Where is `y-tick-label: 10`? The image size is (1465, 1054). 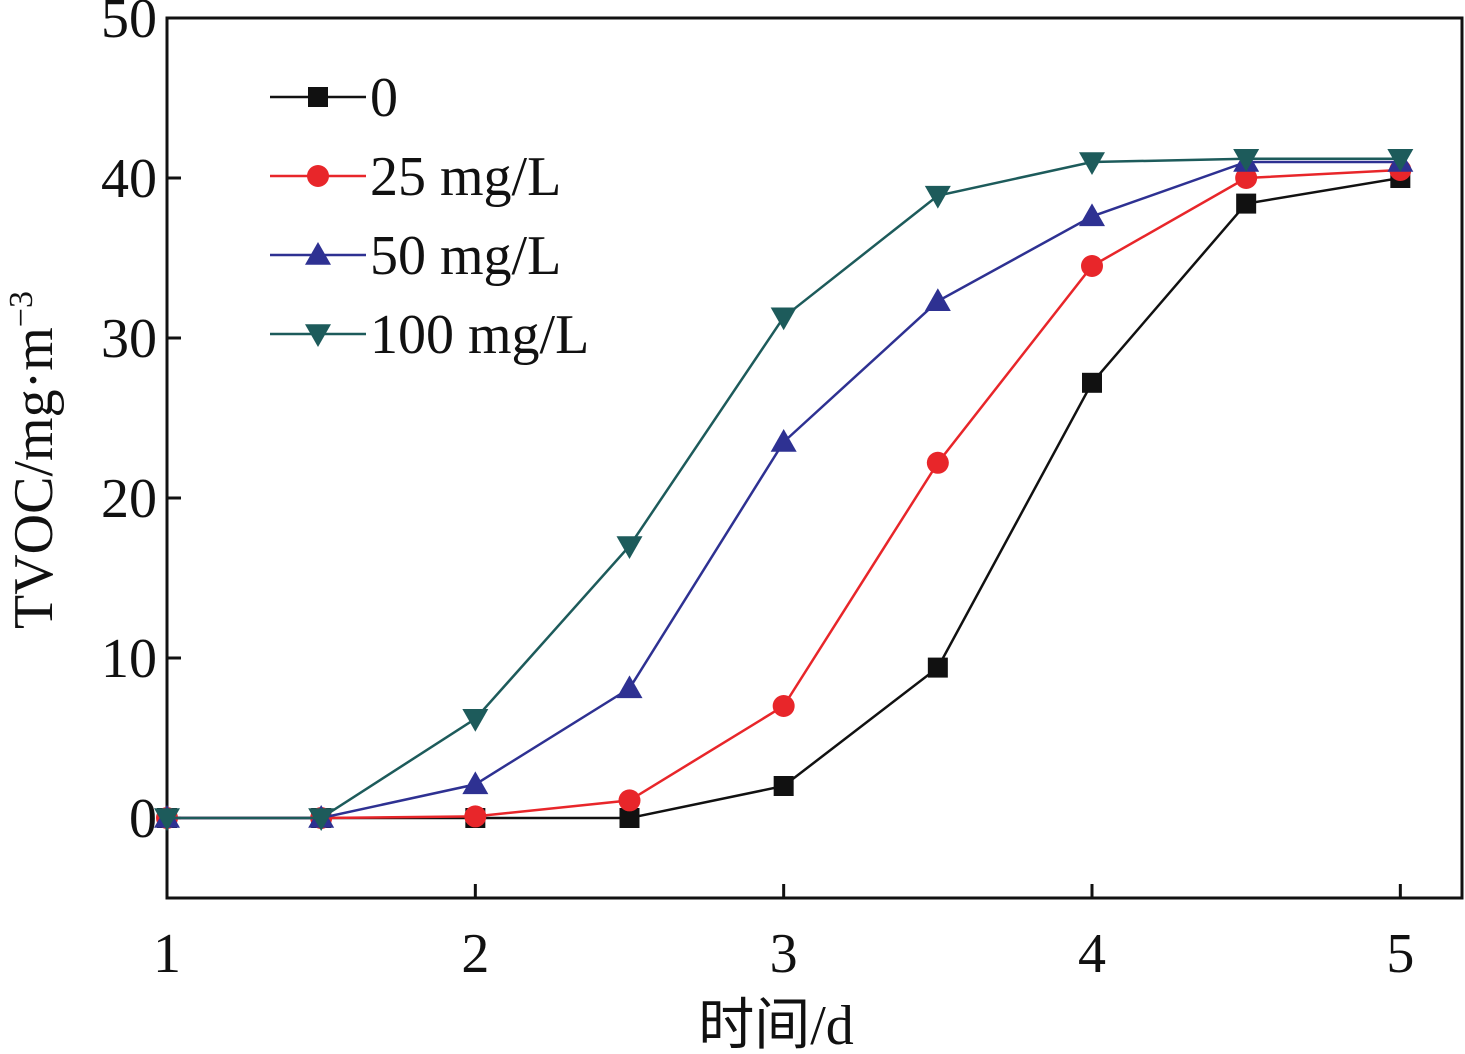 y-tick-label: 10 is located at coordinates (129, 659).